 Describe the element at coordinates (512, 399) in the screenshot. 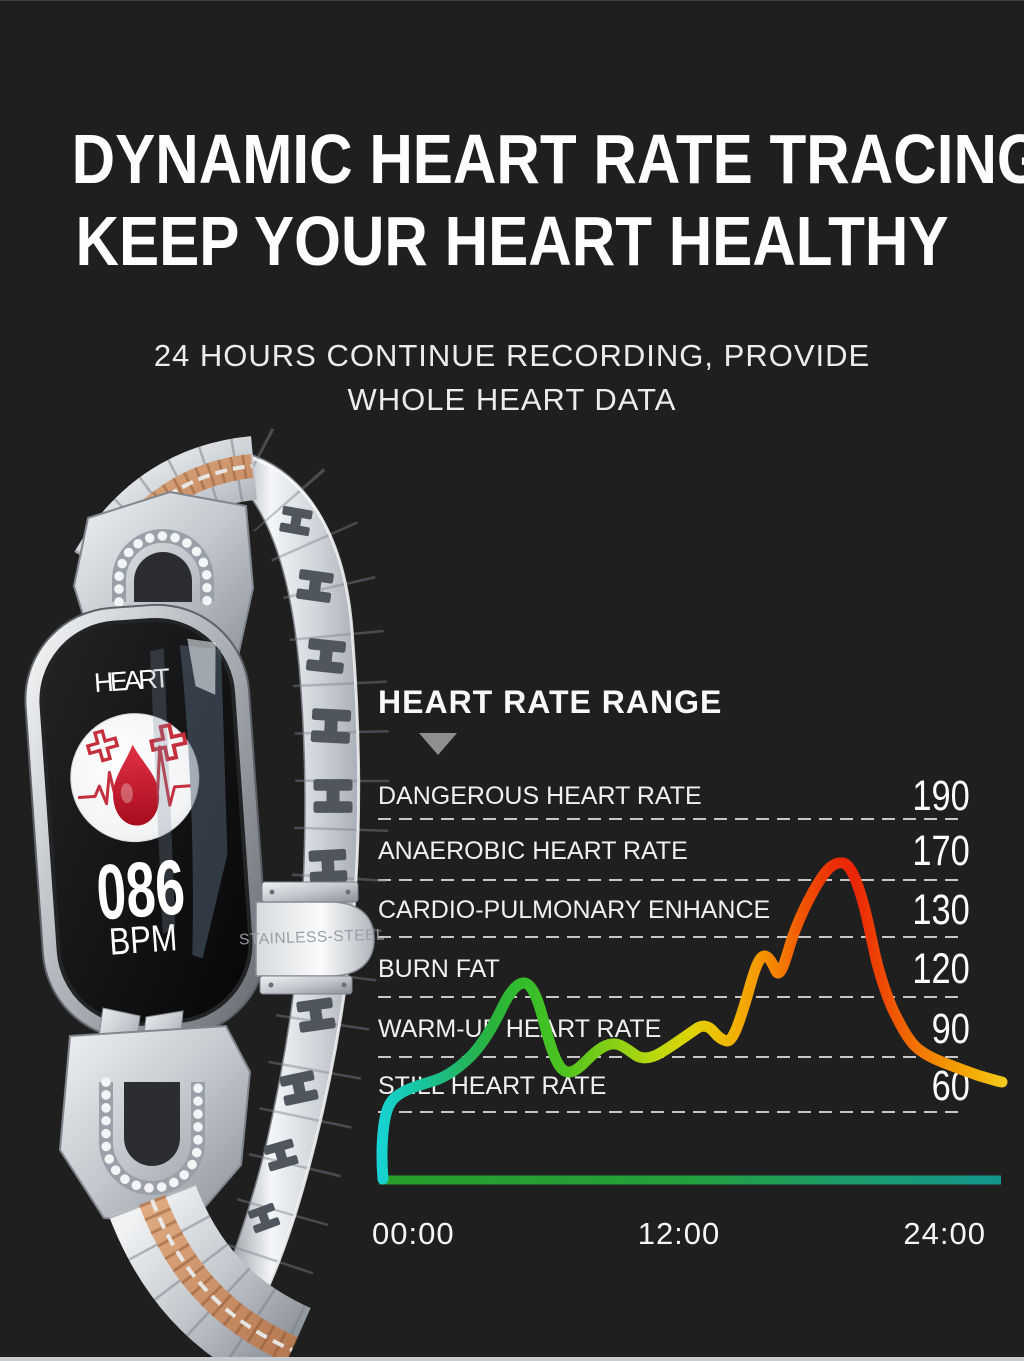

I see `subtitle-line-2: WHOLE HEART DATA` at that location.